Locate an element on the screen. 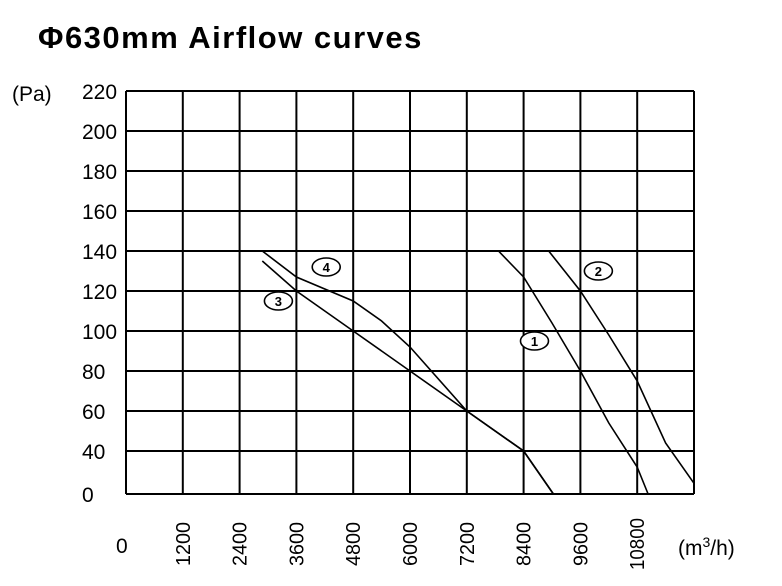 The height and width of the screenshot is (586, 782). y-tick-label: 160 is located at coordinates (99, 212).